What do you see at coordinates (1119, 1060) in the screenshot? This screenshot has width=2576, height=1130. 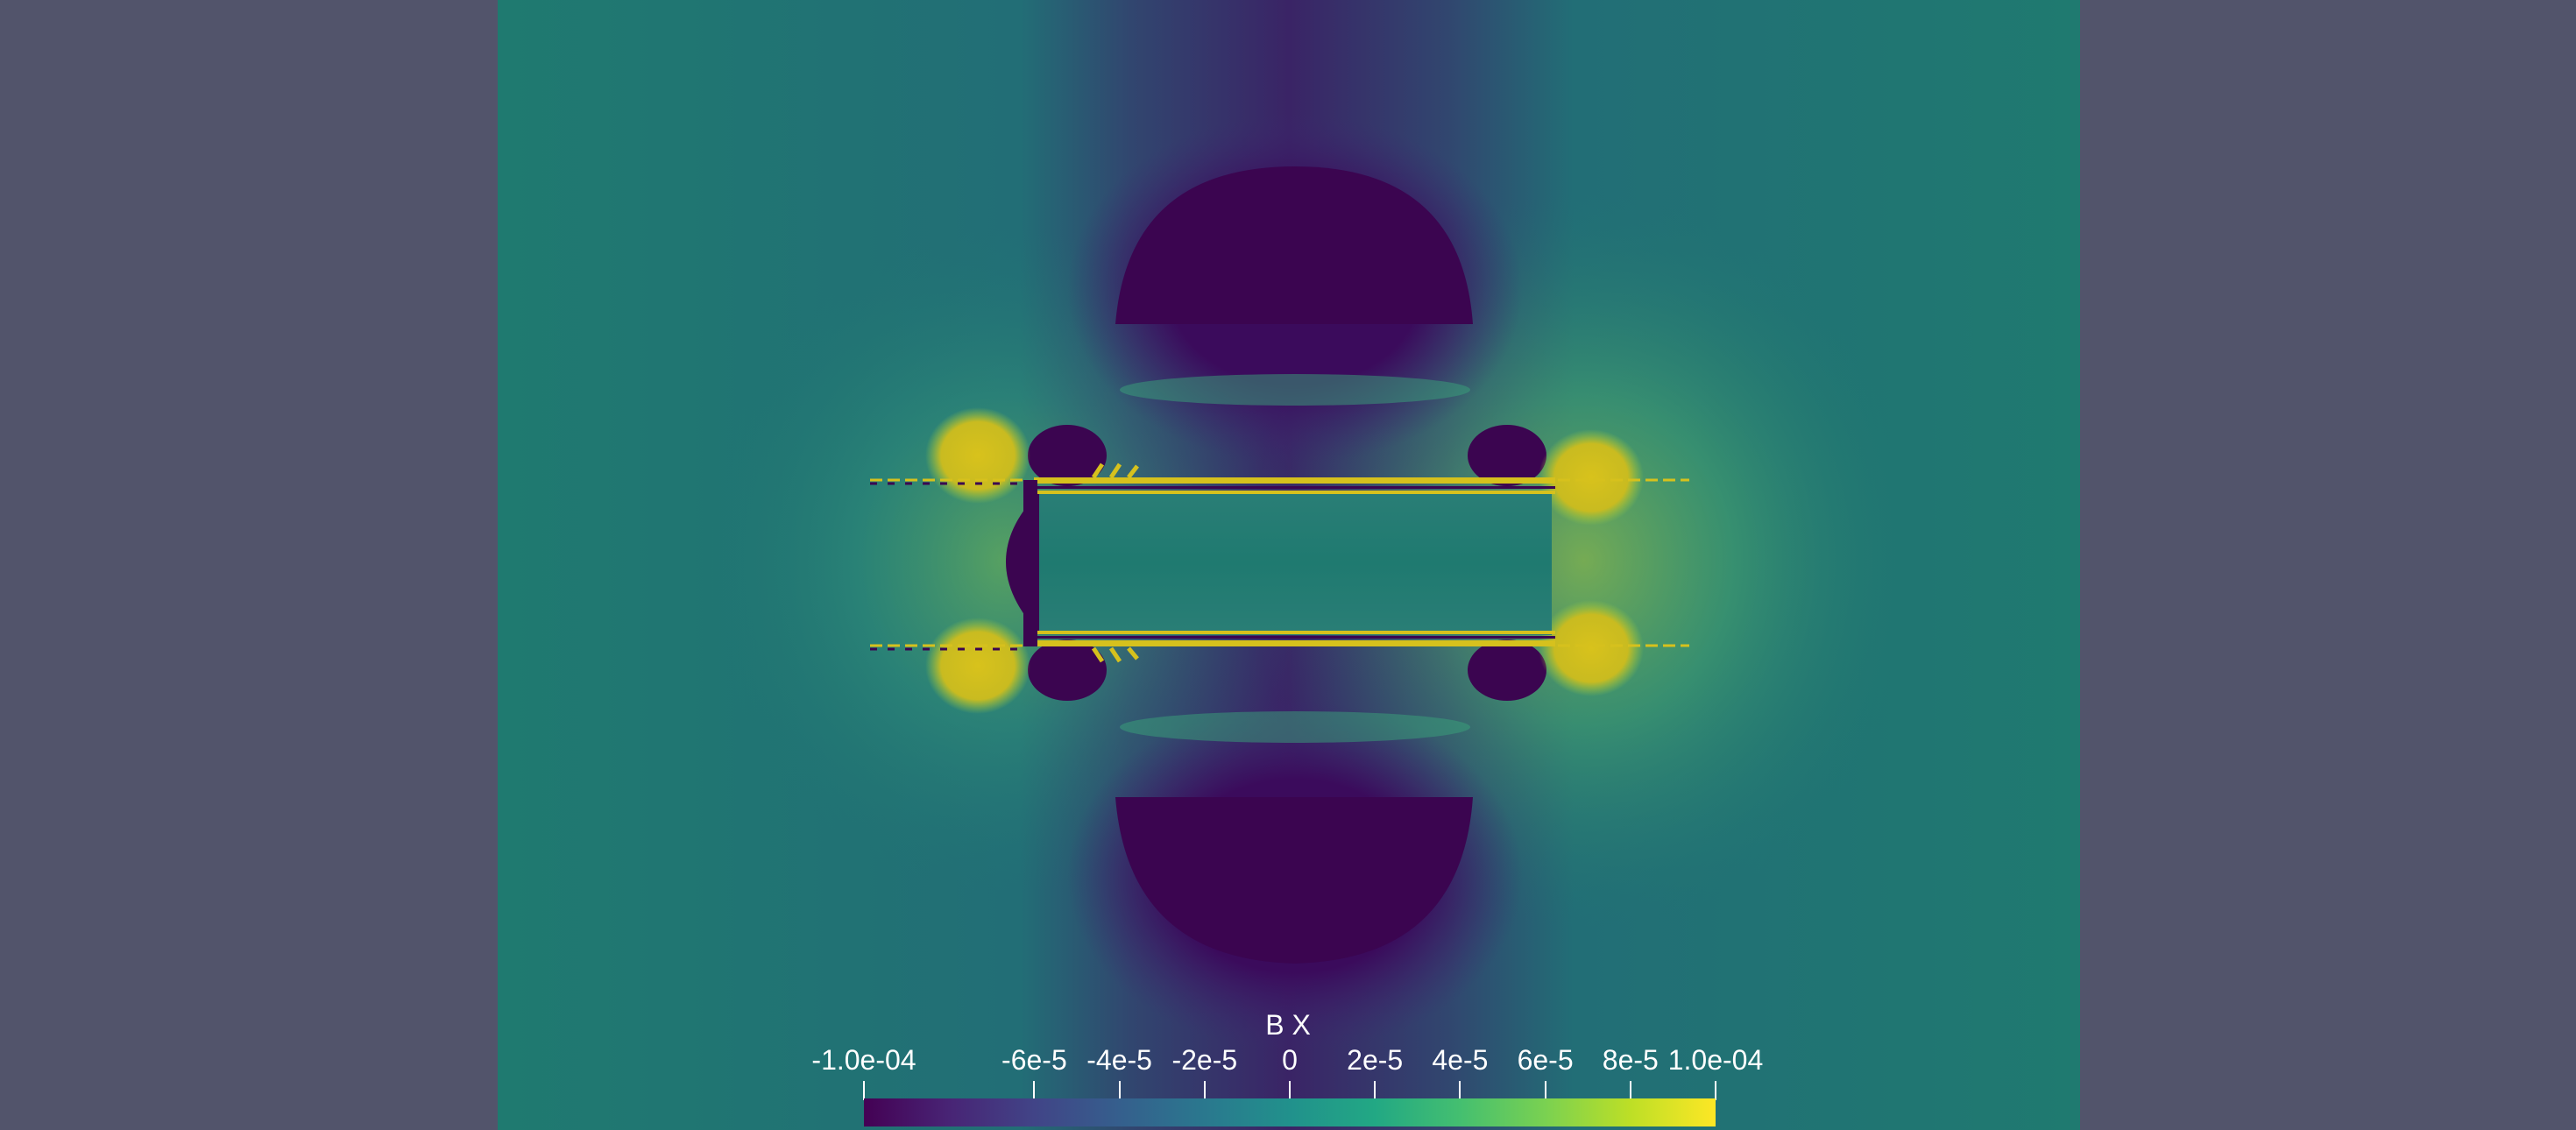 I see `colorbar-tick-label: -4e-5` at bounding box center [1119, 1060].